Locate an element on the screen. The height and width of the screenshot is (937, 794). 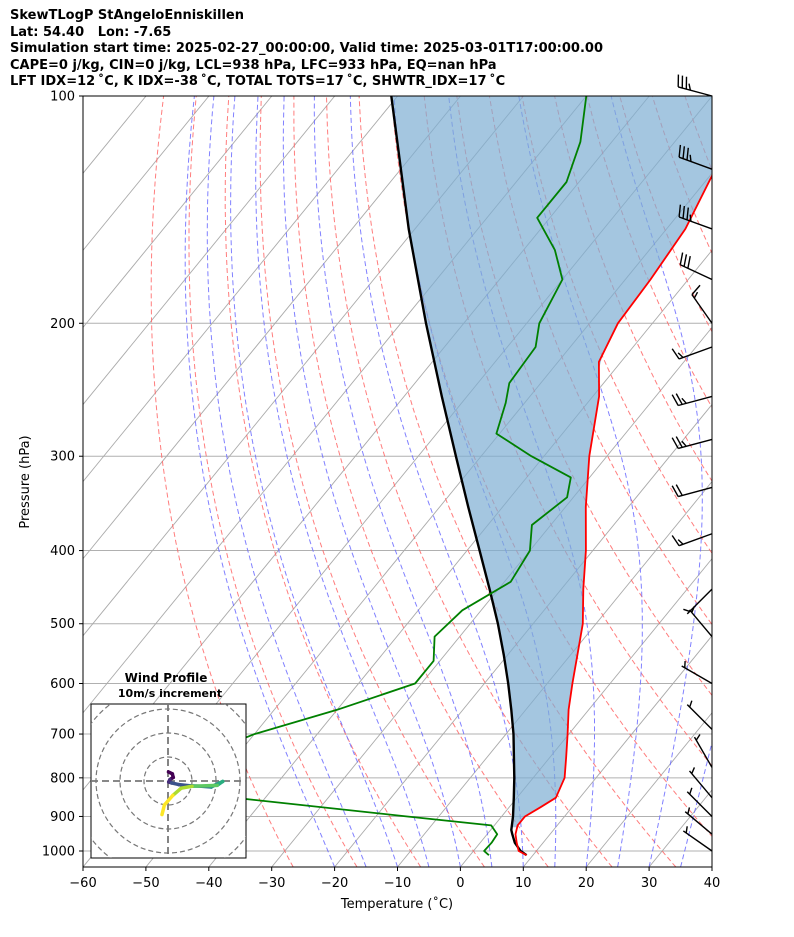
hodograph-subtitle: 10m/s increment is located at coordinates (170, 693).